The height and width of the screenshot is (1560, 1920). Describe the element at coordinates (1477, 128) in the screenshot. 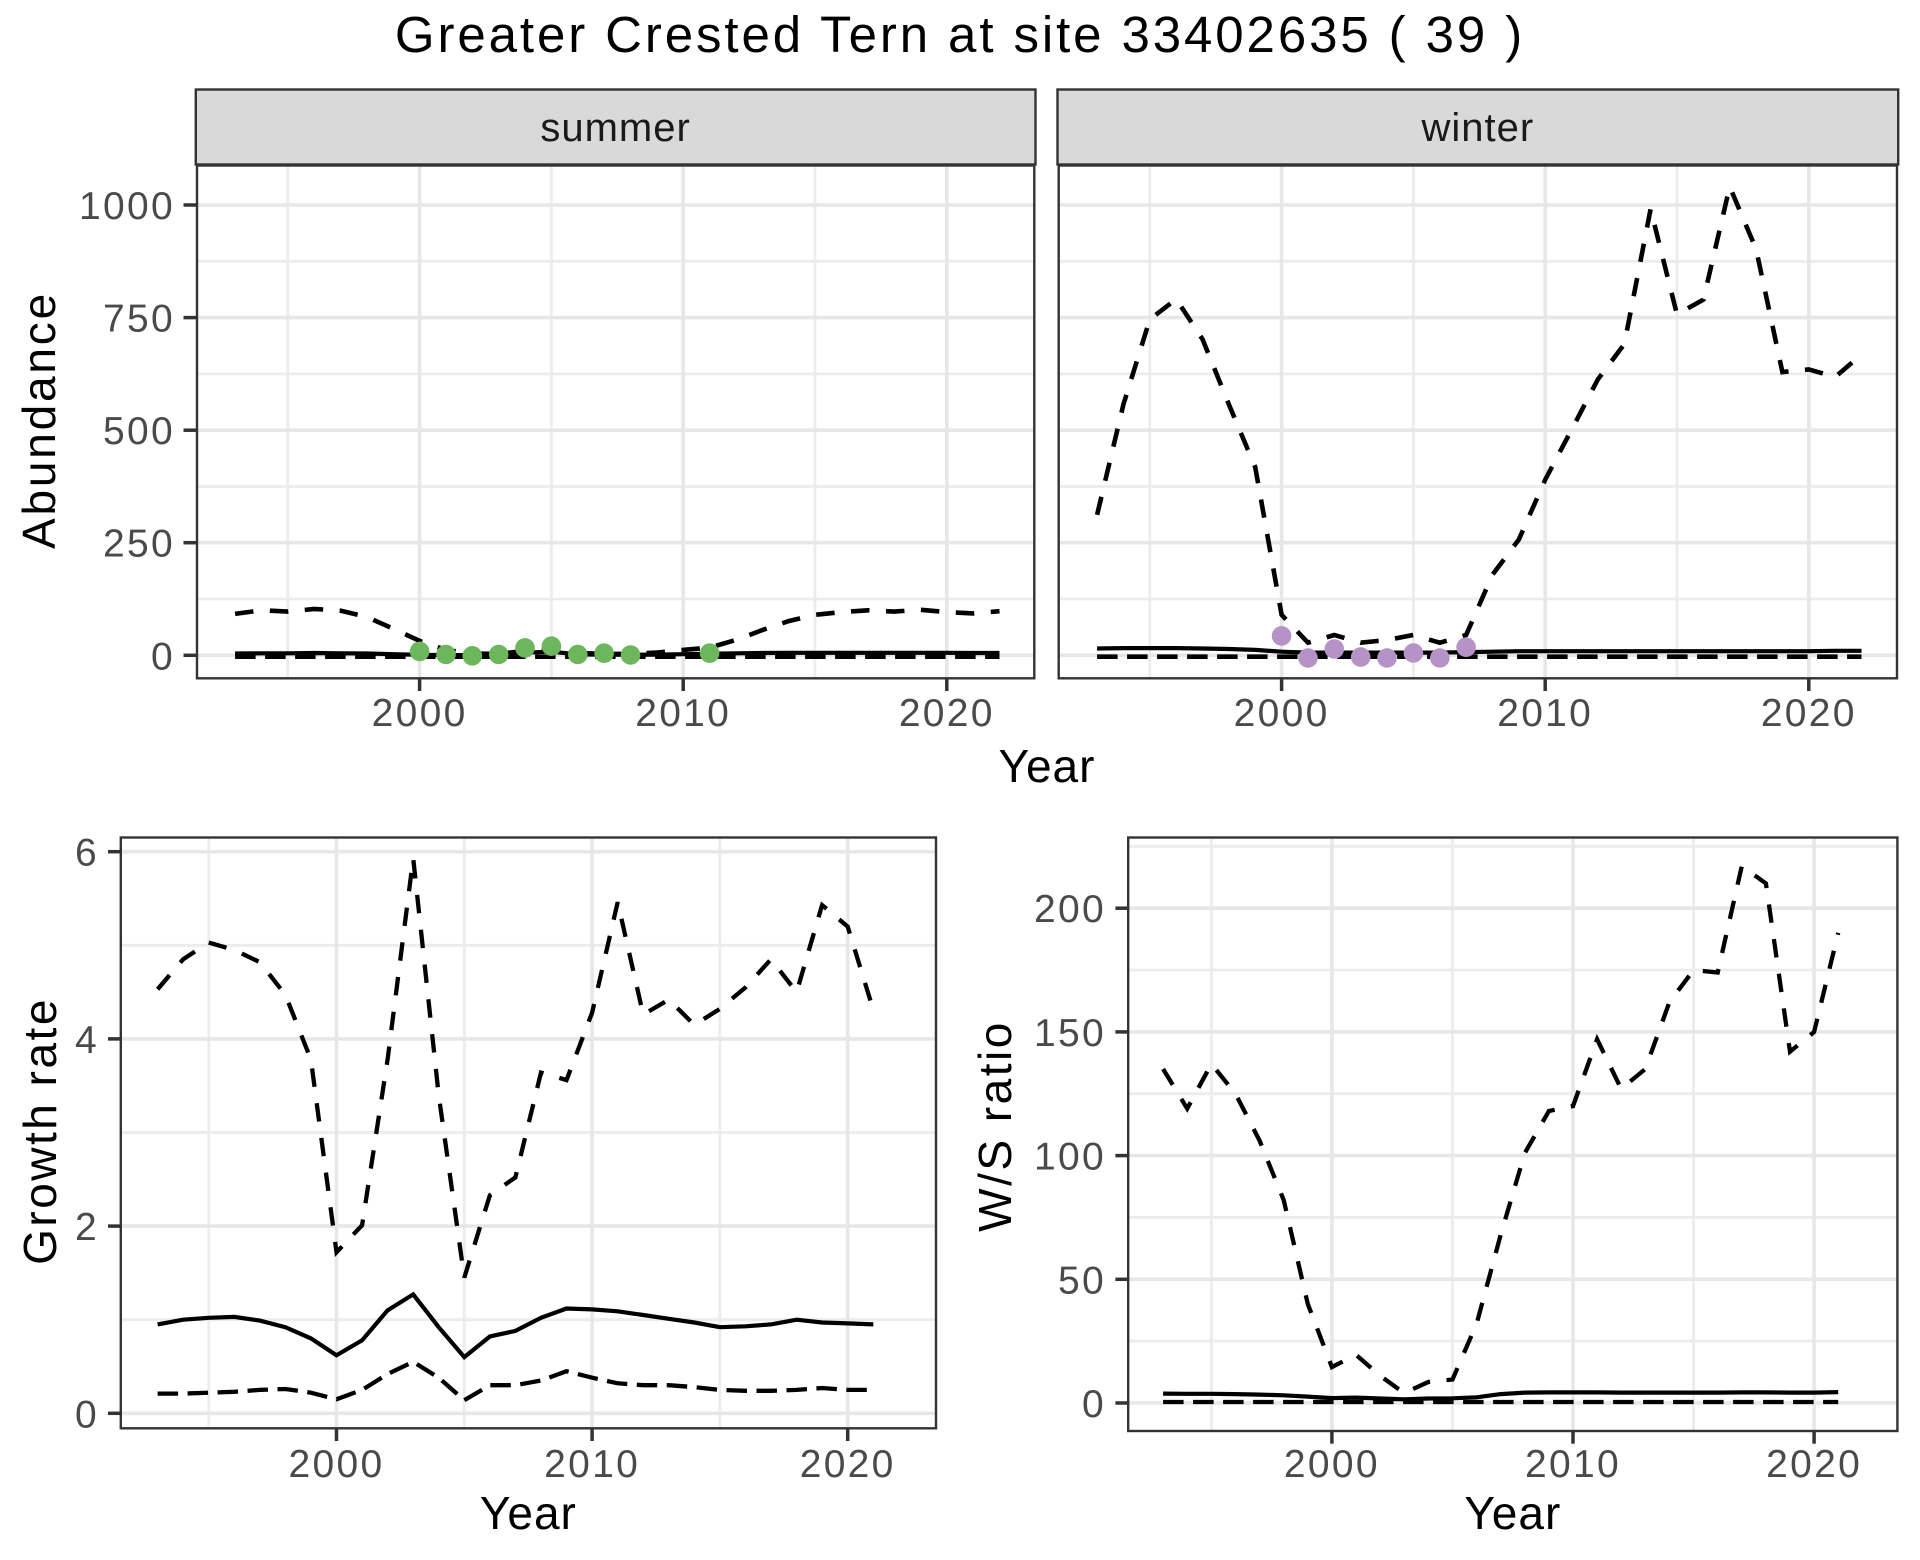

I see `svg-text: winter` at that location.